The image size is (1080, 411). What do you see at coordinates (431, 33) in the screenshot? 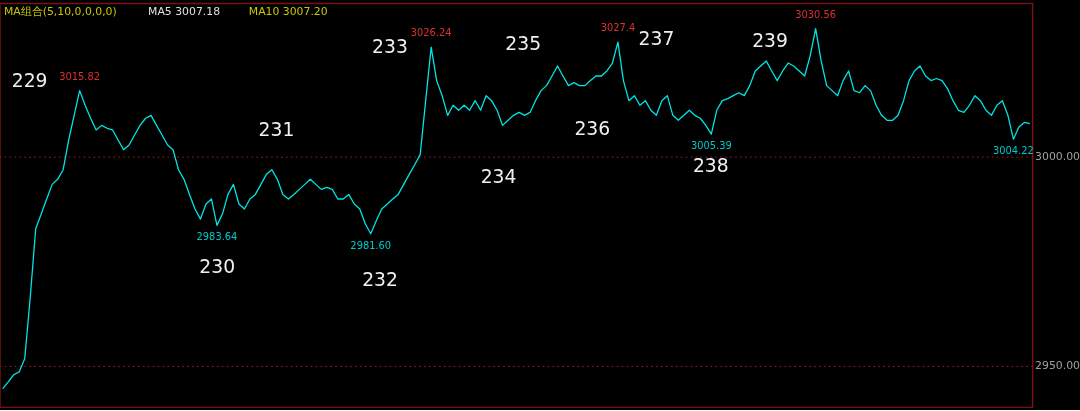
I see `annotation: 3026.24` at bounding box center [431, 33].